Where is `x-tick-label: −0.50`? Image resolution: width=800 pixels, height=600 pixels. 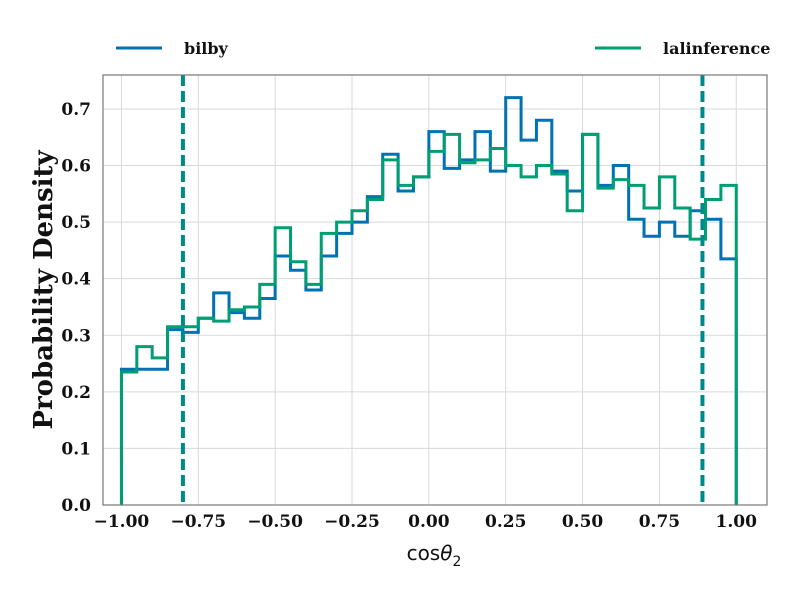 x-tick-label: −0.50 is located at coordinates (275, 522).